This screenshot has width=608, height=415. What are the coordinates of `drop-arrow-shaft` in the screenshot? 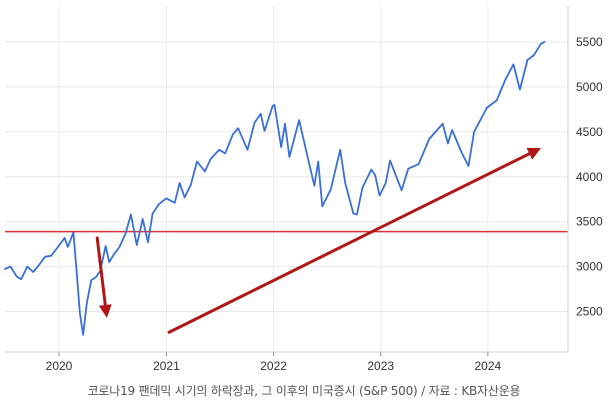 It's located at (101, 271).